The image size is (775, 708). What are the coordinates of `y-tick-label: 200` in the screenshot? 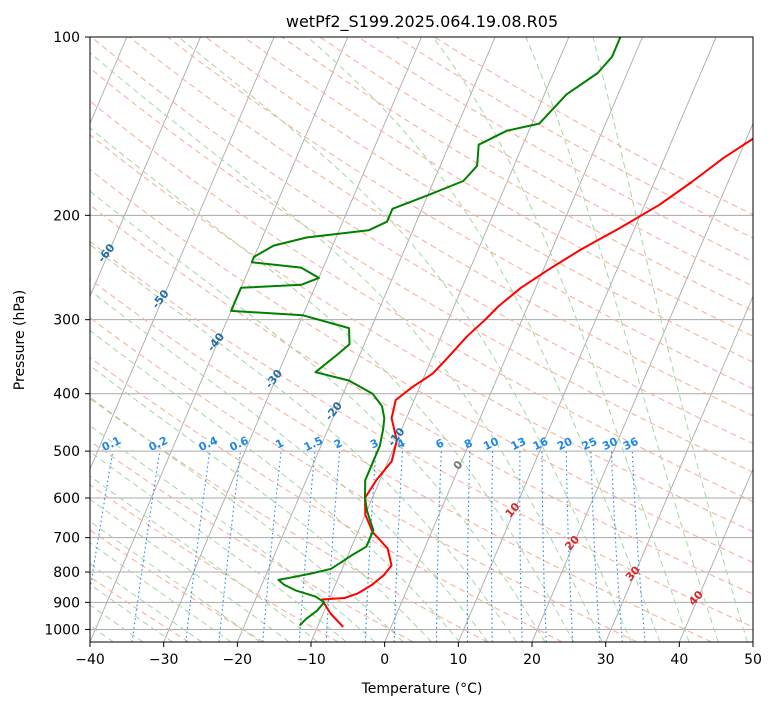 It's located at (66, 216).